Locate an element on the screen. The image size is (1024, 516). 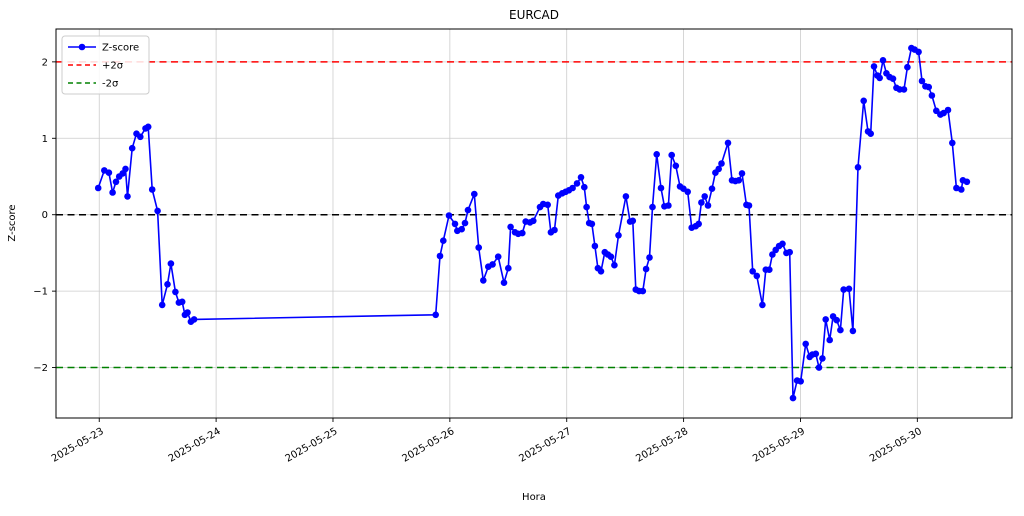
x-axis-label: Hora is located at coordinates (534, 497).